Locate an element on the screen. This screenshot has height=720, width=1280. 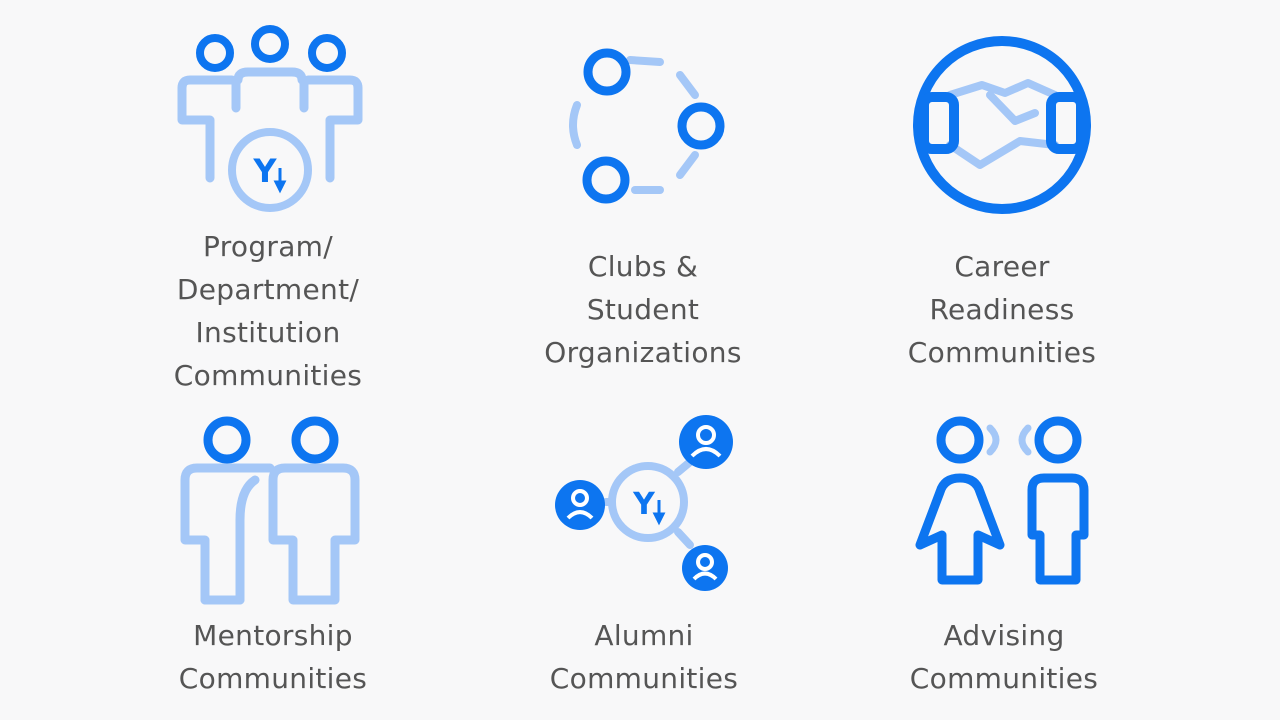
label-alumni: Alumni Communities is located at coordinates (644, 657).